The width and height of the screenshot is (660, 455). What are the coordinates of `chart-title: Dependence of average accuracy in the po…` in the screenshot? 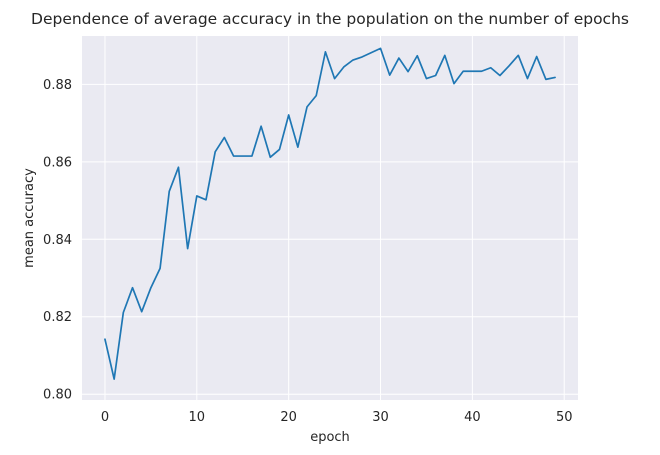 It's located at (330, 19).